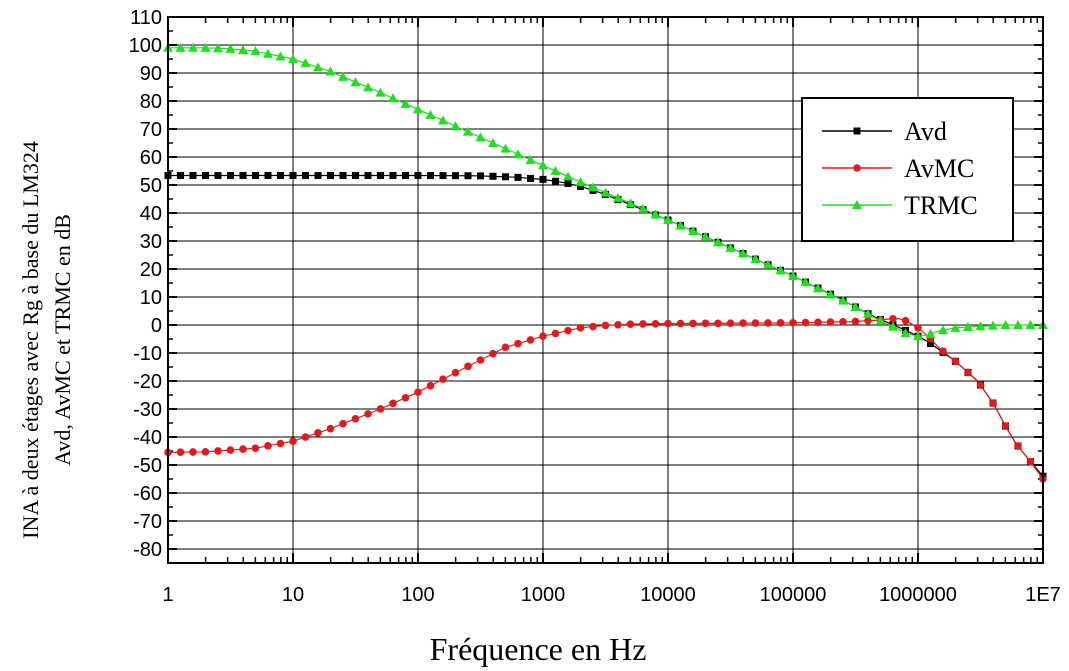 Image resolution: width=1069 pixels, height=671 pixels. Describe the element at coordinates (147, 494) in the screenshot. I see `y-tick-label: -60` at that location.